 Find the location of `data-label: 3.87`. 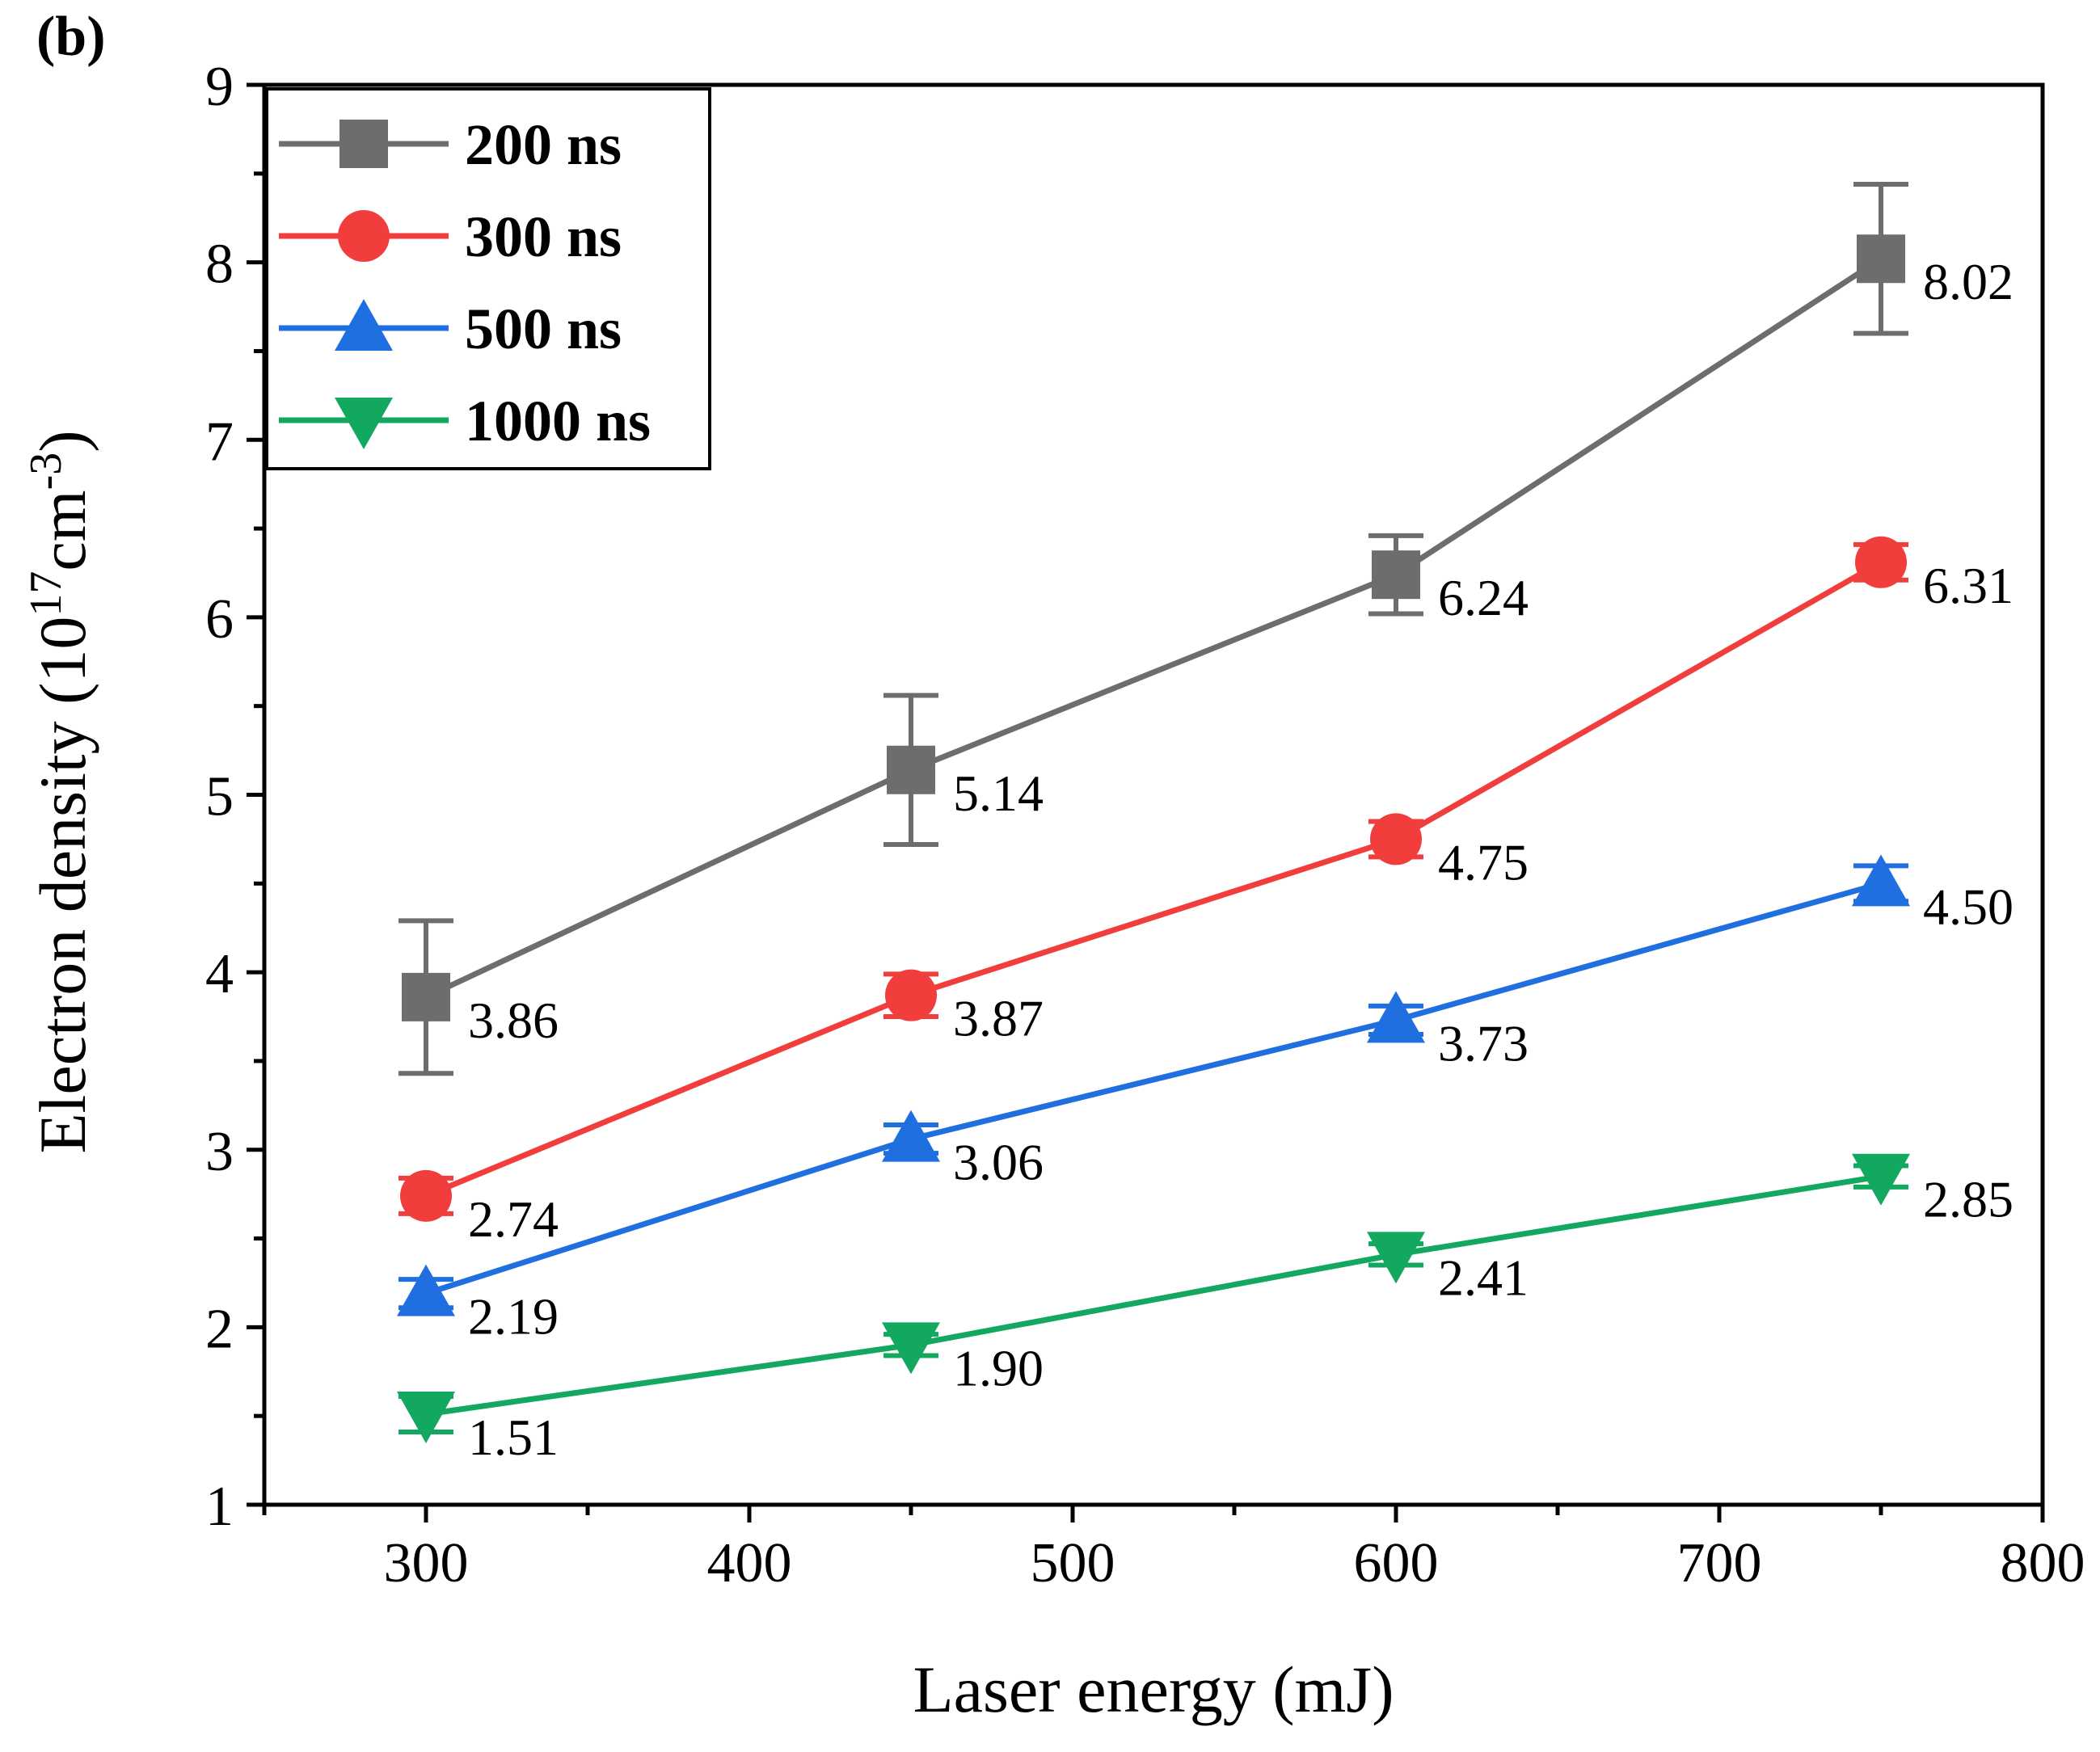

data-label: 3.87 is located at coordinates (998, 1018).